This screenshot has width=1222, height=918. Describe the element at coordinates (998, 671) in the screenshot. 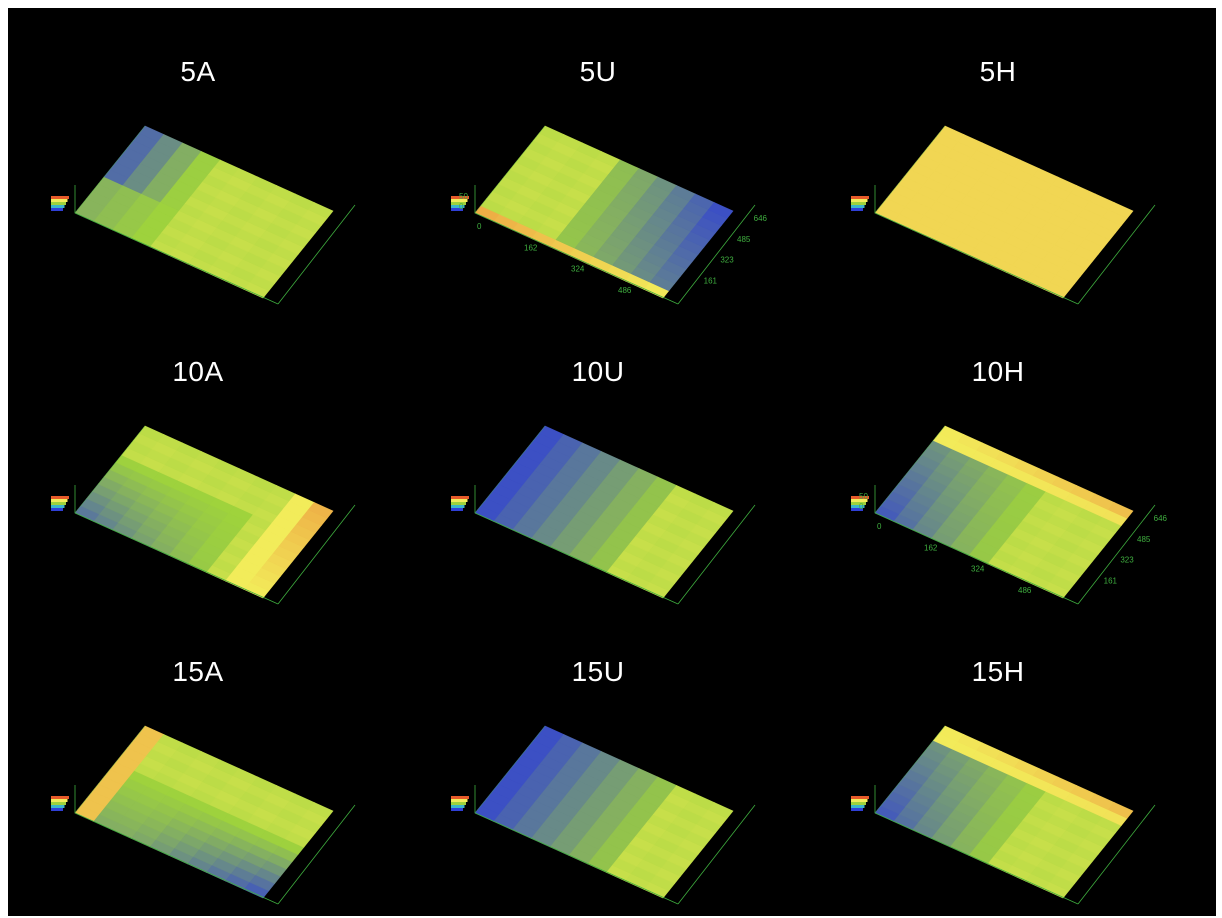

I see `panel-label: 15H` at that location.